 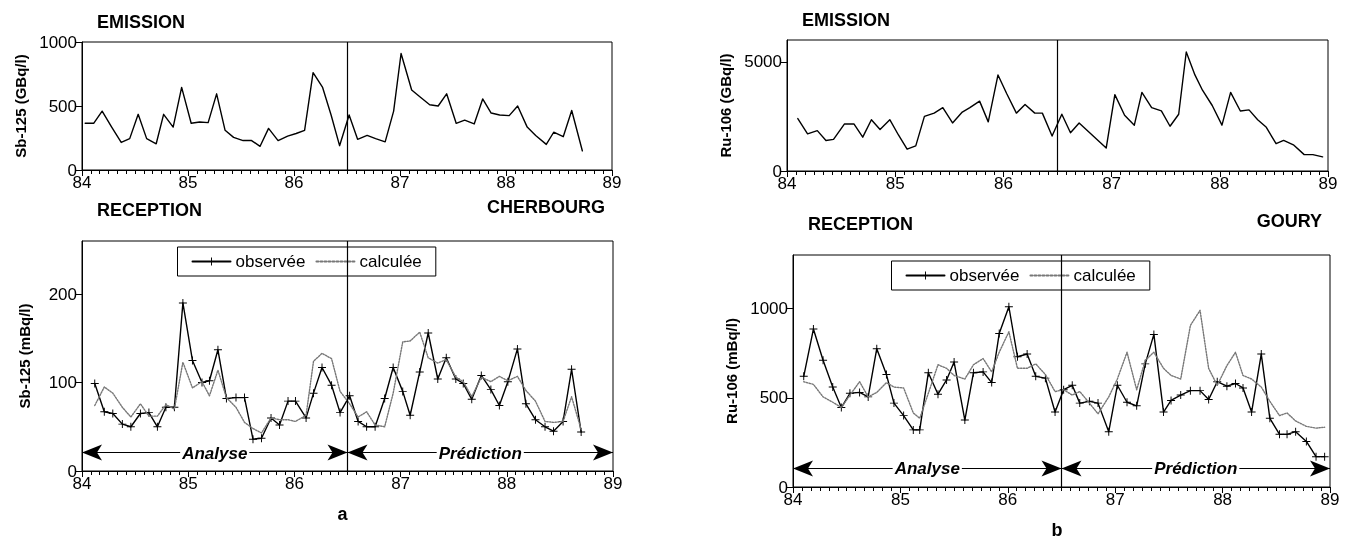 I want to click on text: a, so click(x=343, y=514).